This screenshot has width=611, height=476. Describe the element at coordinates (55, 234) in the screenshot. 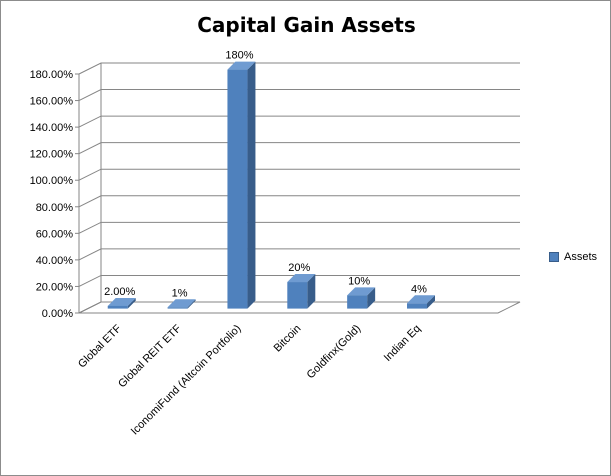

I see `y-tick-label: 60.00%` at that location.